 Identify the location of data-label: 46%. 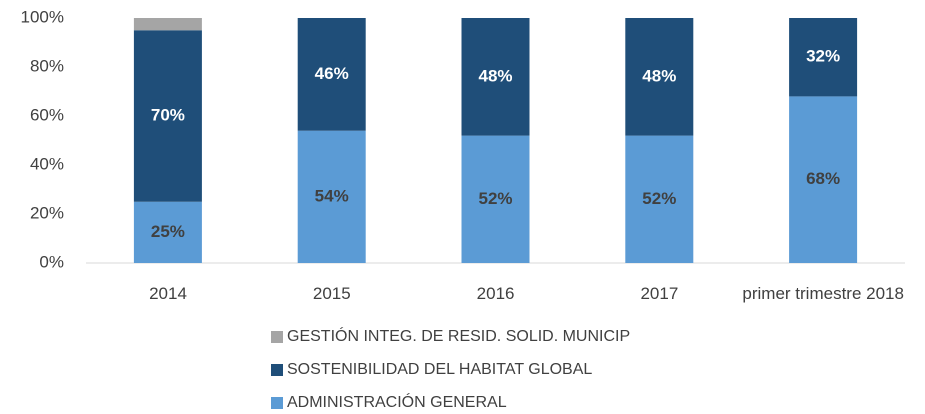
(332, 73).